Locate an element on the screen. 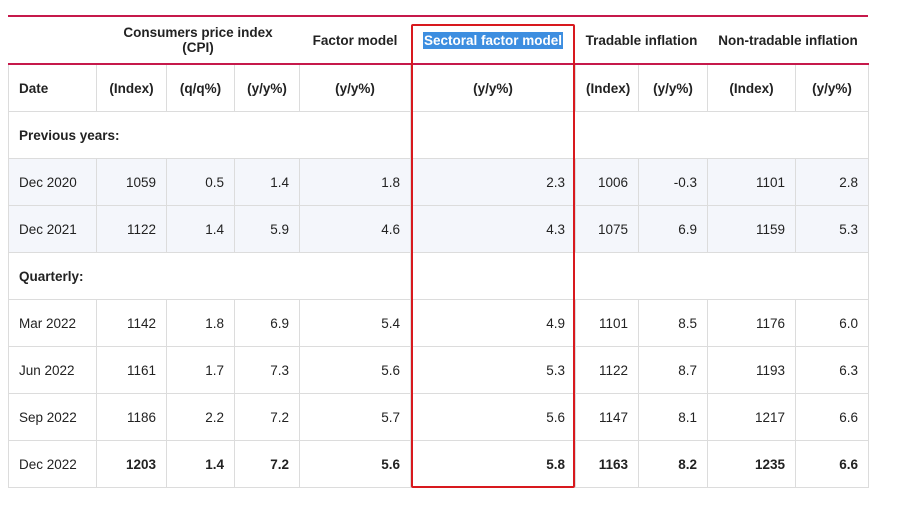 The width and height of the screenshot is (900, 506). cell-date: Dec 2022 is located at coordinates (52, 464).